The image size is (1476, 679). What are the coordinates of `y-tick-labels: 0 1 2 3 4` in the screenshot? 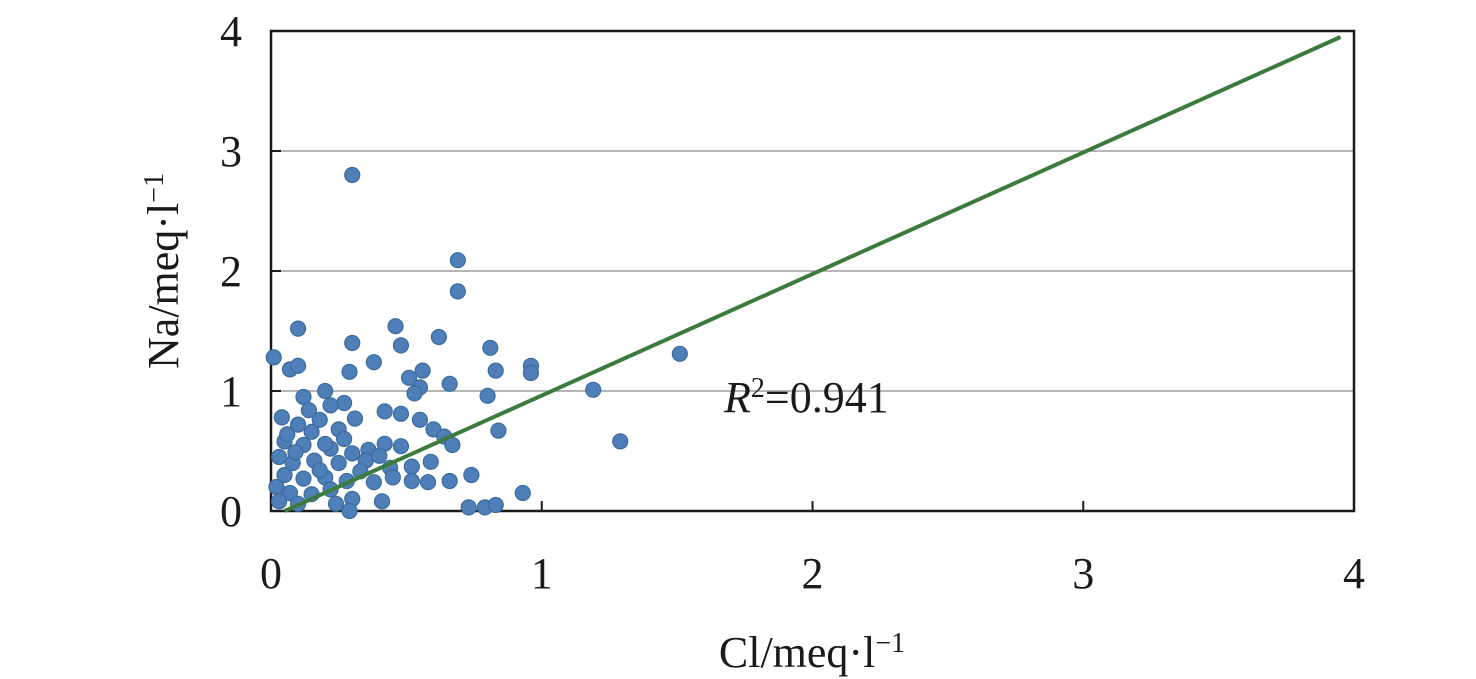 It's located at (231, 271).